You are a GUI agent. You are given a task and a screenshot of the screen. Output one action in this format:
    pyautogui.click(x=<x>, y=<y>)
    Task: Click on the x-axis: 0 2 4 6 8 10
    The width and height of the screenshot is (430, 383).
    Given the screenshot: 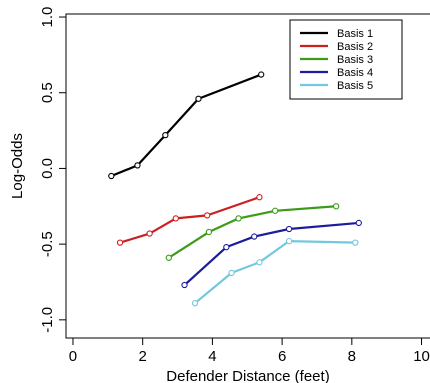 What is the action you would take?
    pyautogui.click(x=249, y=351)
    